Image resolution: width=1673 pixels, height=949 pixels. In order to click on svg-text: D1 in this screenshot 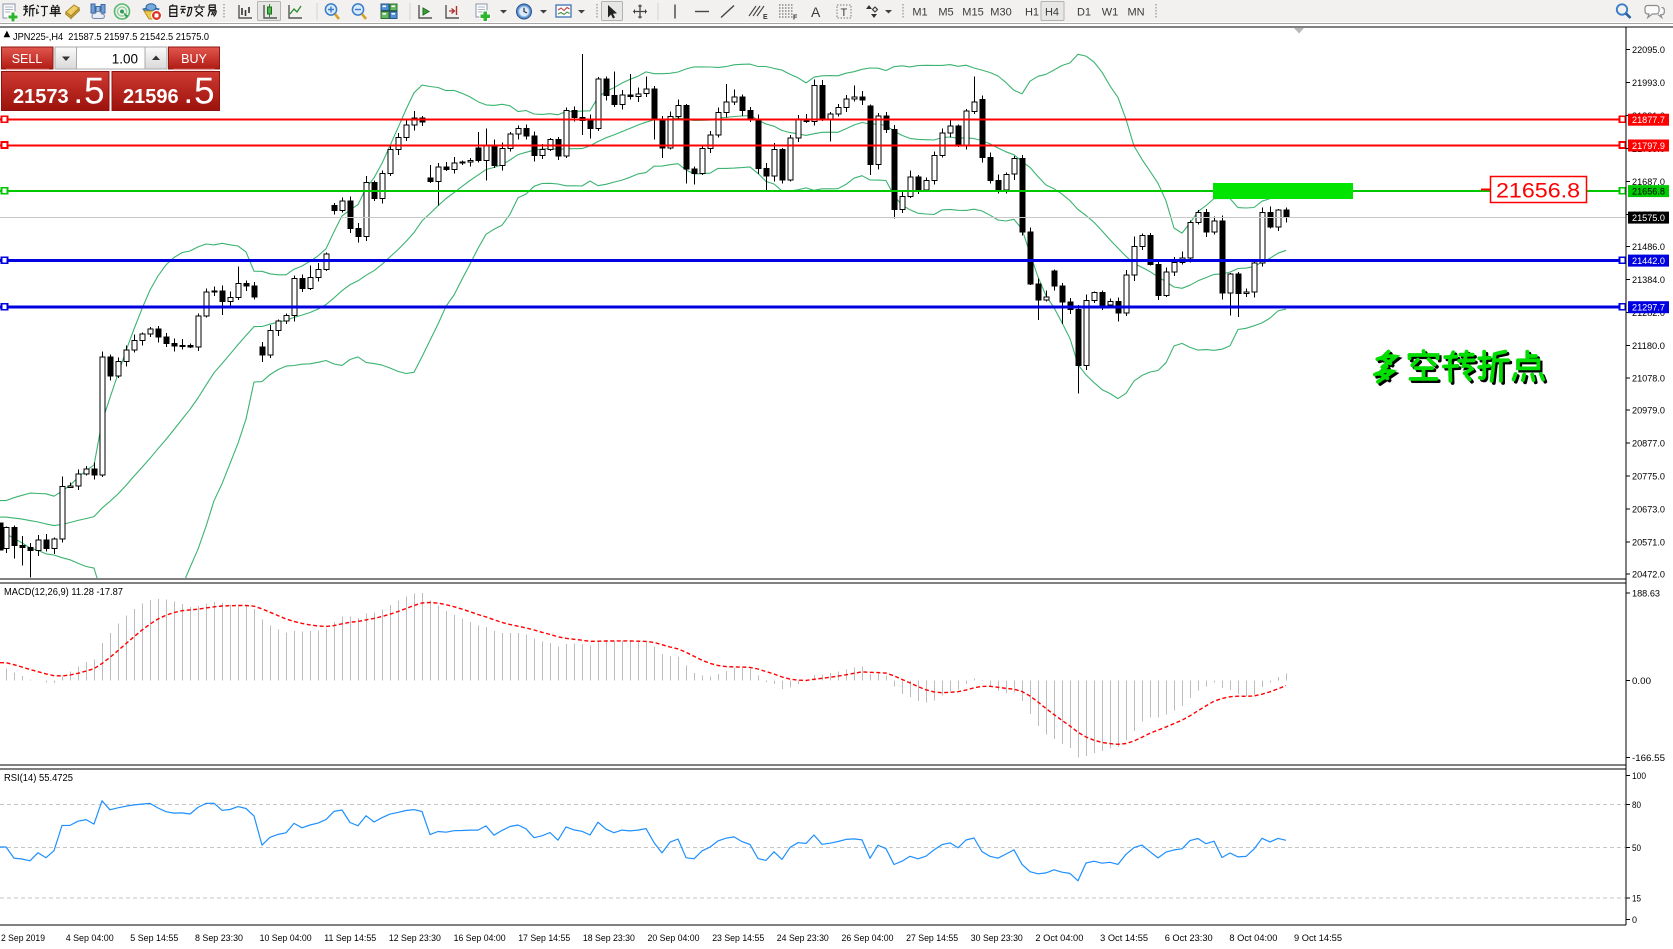, I will do `click(1084, 13)`.